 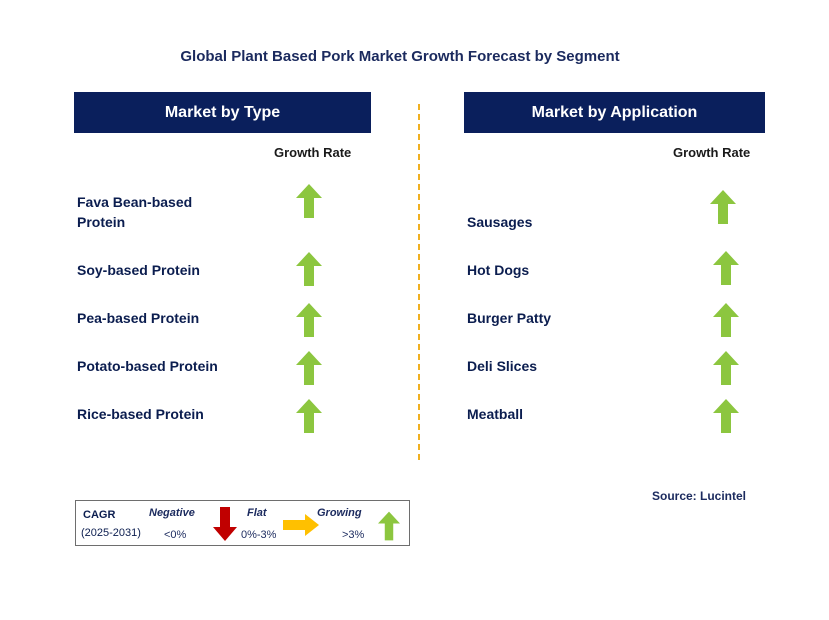 What do you see at coordinates (614, 112) in the screenshot?
I see `market-by-application-header: Market by Application` at bounding box center [614, 112].